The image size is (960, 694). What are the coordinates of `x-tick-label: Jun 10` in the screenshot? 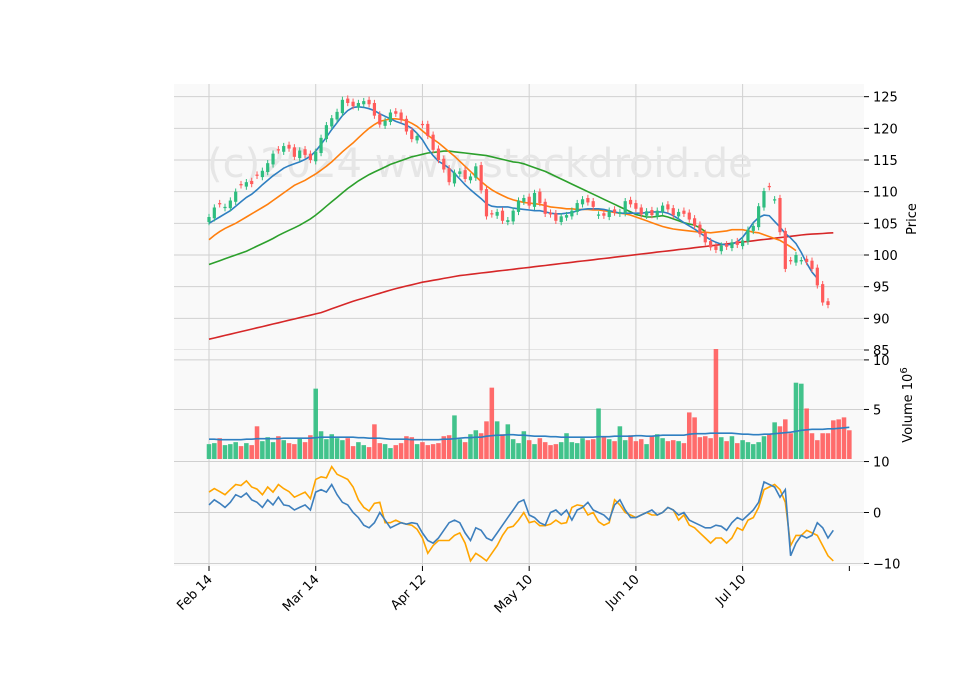 It's located at (622, 592).